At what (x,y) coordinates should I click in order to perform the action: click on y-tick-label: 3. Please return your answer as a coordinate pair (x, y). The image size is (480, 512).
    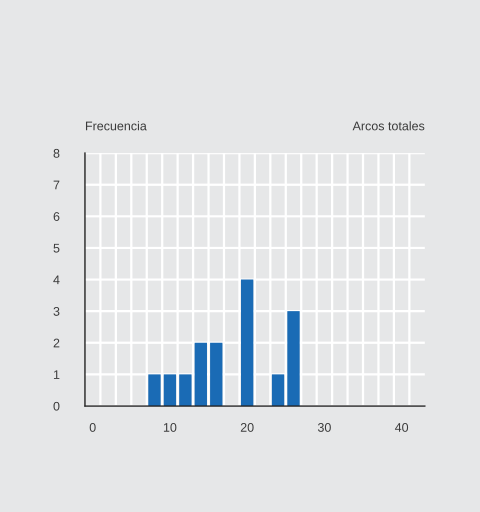
    Looking at the image, I should click on (56, 311).